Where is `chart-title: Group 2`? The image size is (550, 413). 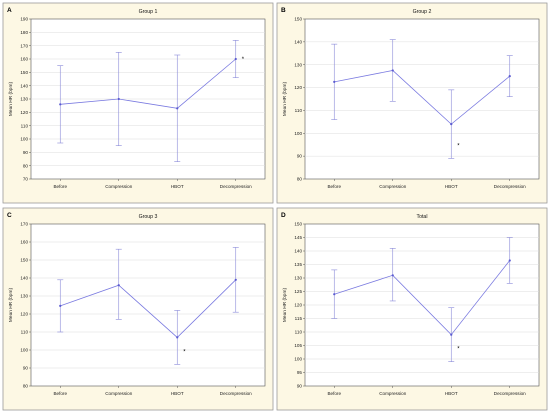 chart-title: Group 2 is located at coordinates (422, 12).